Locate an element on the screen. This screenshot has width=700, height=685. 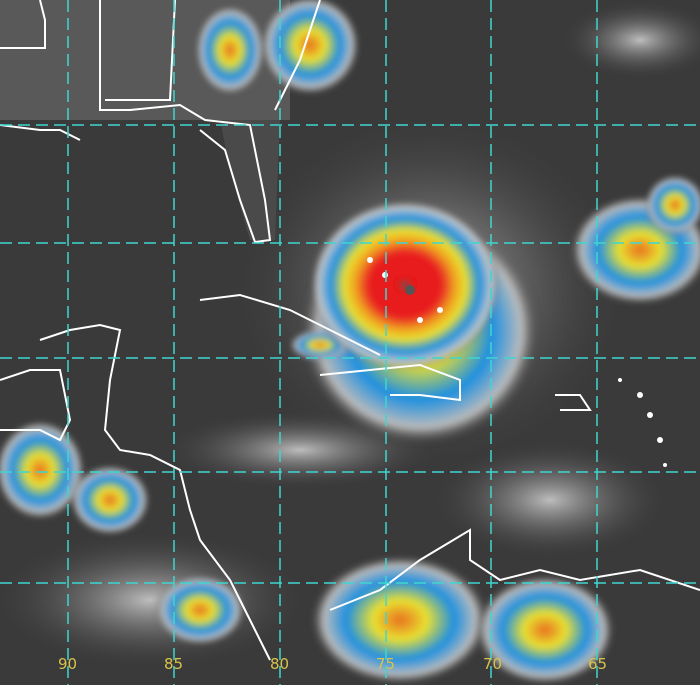
longitude-label: 85 is located at coordinates (174, 664).